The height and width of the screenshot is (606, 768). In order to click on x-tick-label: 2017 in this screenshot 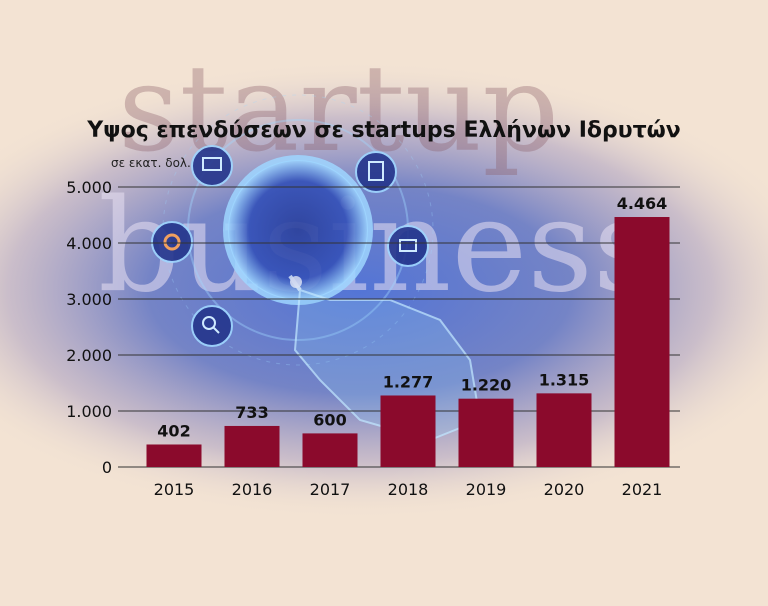, I will do `click(330, 489)`.